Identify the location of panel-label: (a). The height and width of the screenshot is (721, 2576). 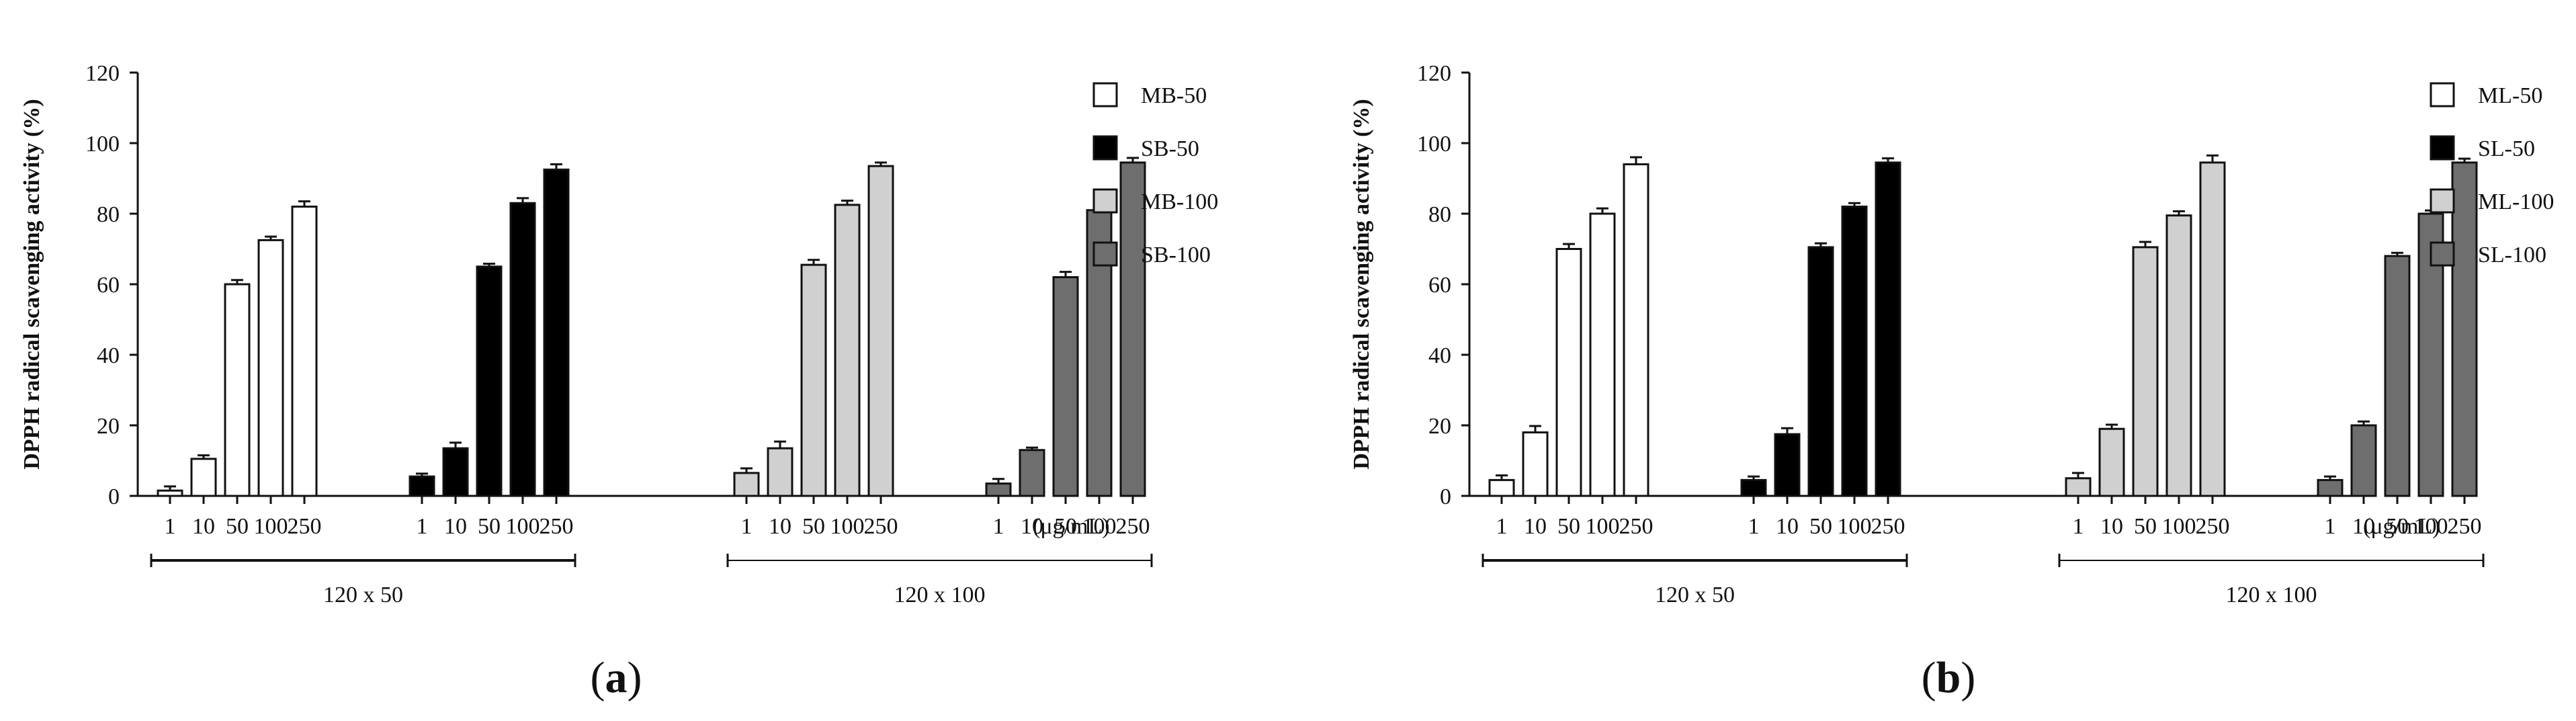
(616, 677).